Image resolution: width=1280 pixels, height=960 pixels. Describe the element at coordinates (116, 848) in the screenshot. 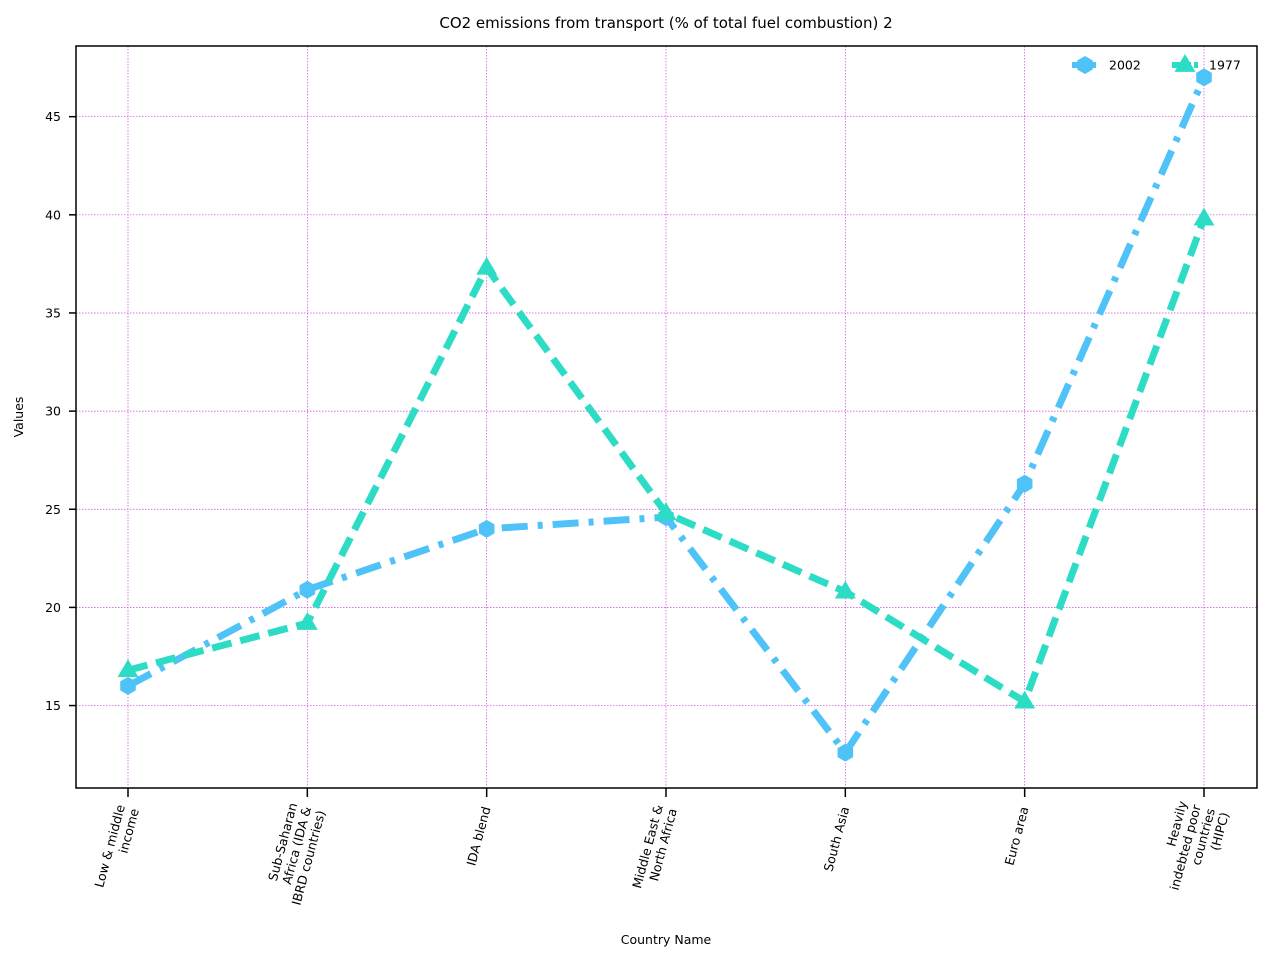

I see `x-tick-label: Low & middleincome` at that location.